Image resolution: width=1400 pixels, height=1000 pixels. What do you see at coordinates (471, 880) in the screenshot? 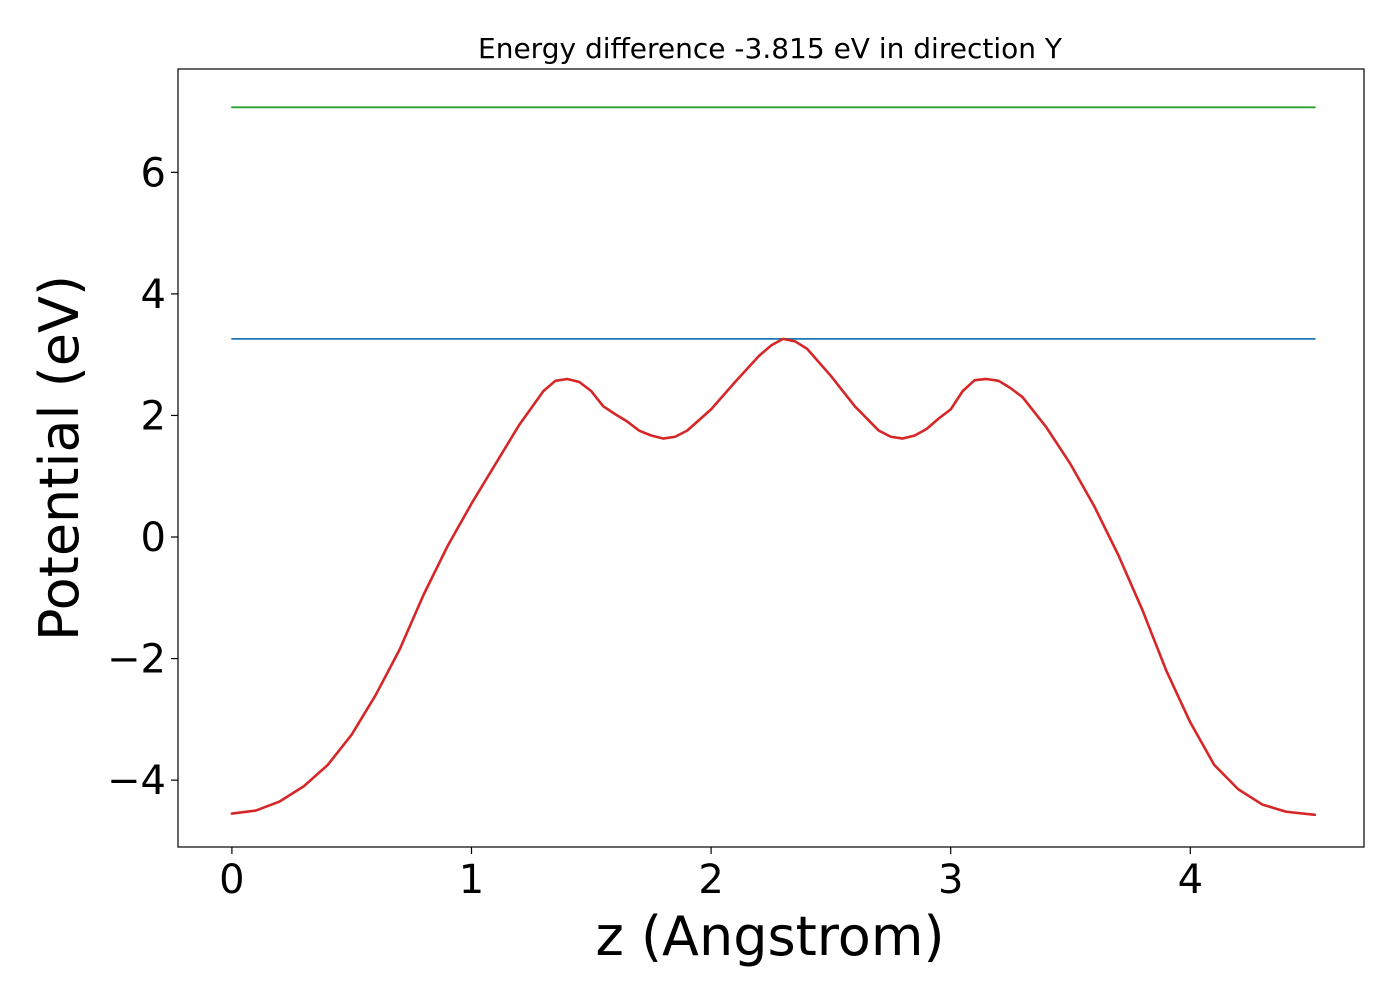
I see `x-tick-label: 1` at bounding box center [471, 880].